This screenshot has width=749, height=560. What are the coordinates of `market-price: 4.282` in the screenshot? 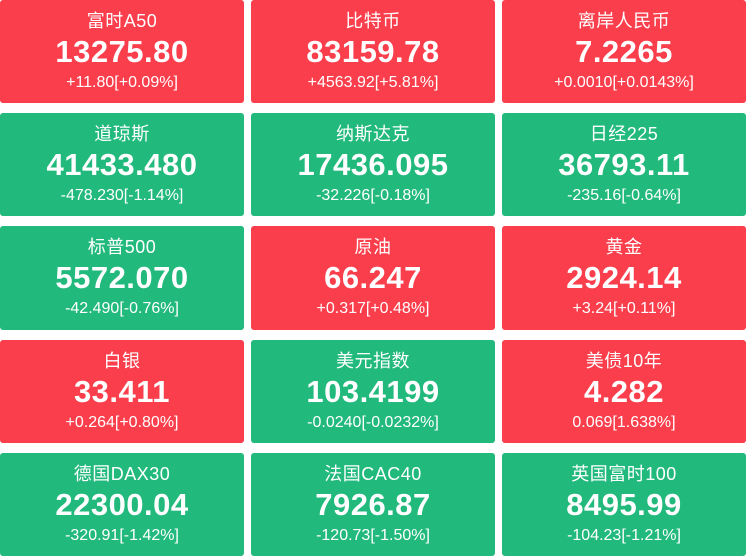 It's located at (624, 391).